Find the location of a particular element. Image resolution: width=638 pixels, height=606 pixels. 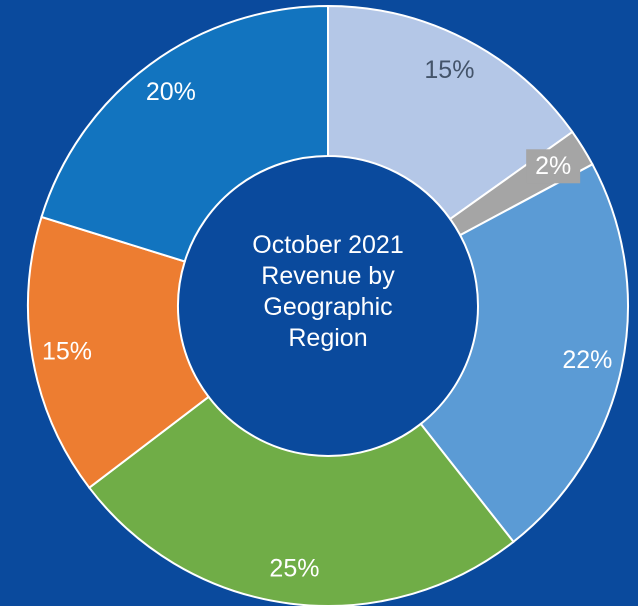

label-box is located at coordinates (553, 166).